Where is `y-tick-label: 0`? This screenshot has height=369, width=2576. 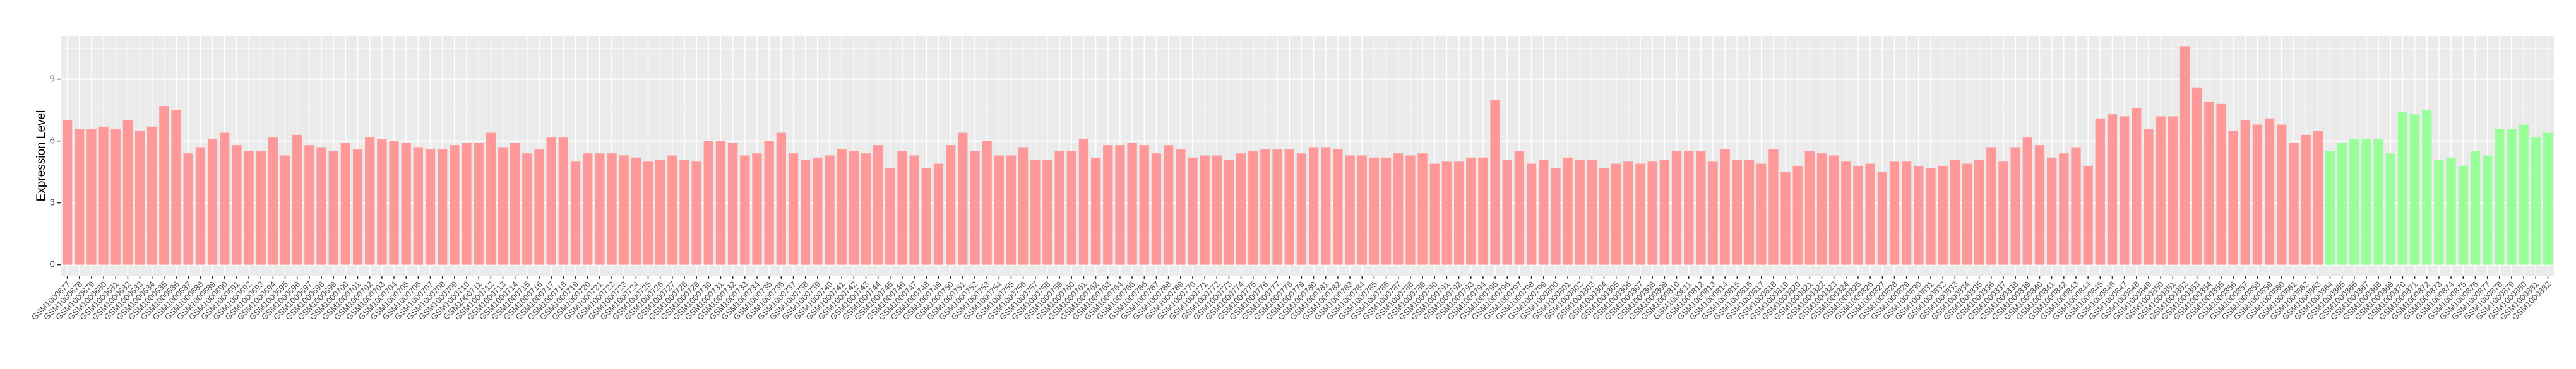 y-tick-label: 0 is located at coordinates (52, 264).